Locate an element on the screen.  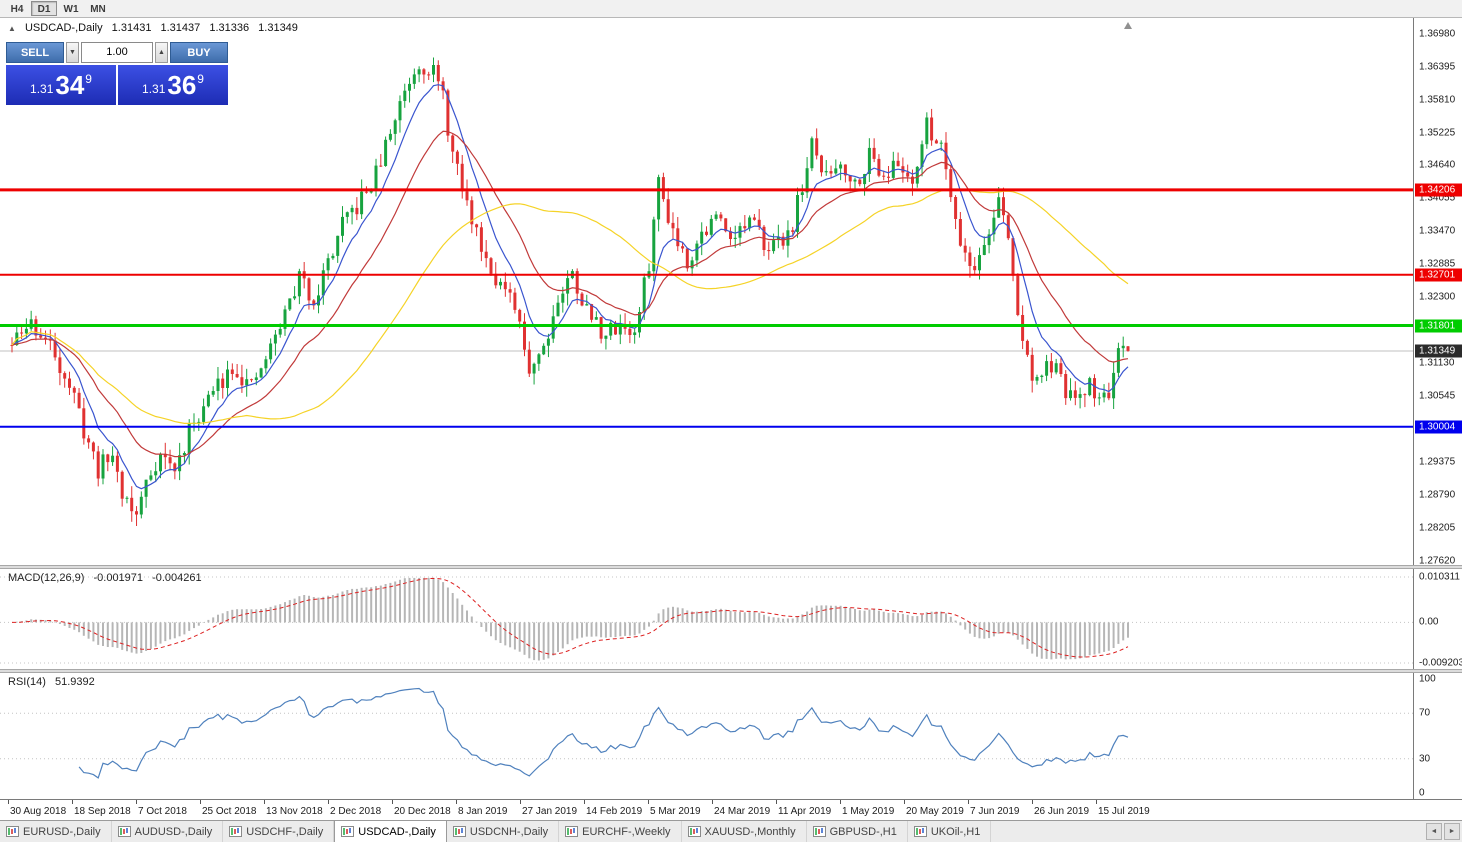
tab-label: USDCAD-,Daily is located at coordinates (397, 831).